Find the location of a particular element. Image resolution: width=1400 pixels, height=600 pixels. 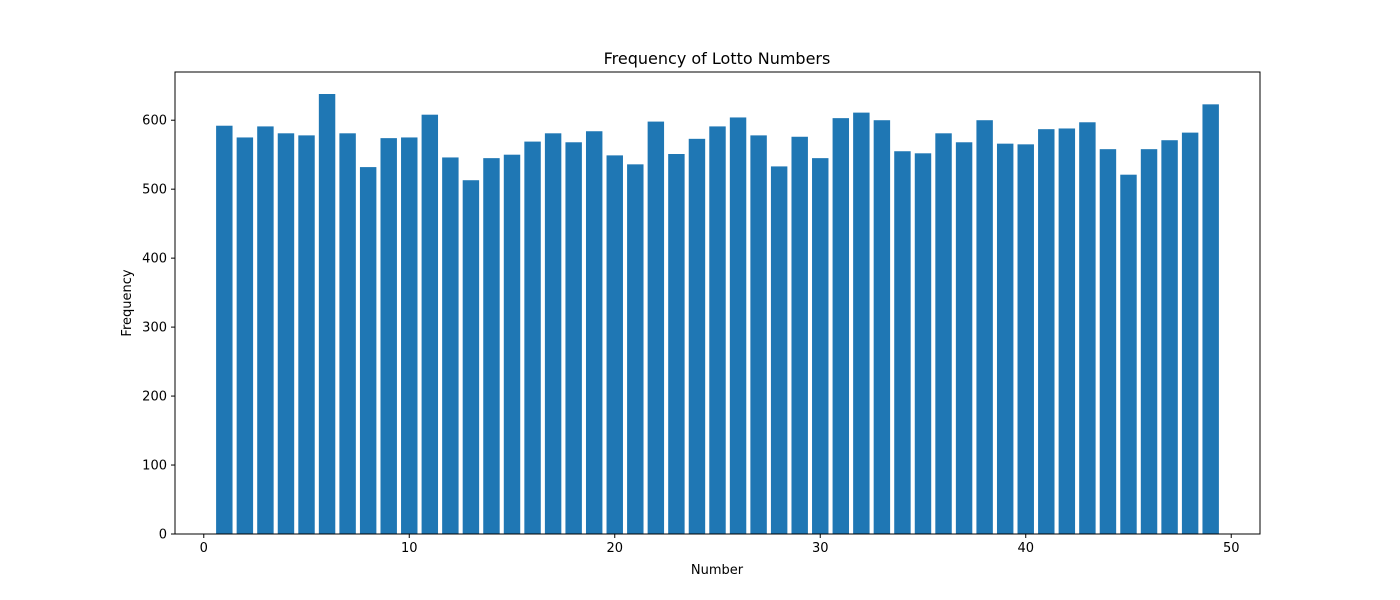

y-tick-label: 0 is located at coordinates (163, 535).